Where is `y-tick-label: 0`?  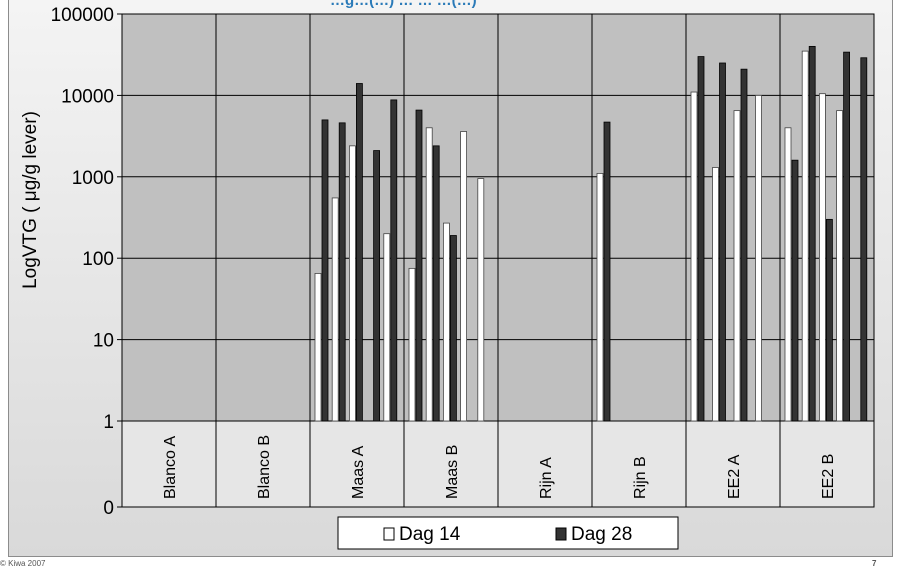 y-tick-label: 0 is located at coordinates (108, 508).